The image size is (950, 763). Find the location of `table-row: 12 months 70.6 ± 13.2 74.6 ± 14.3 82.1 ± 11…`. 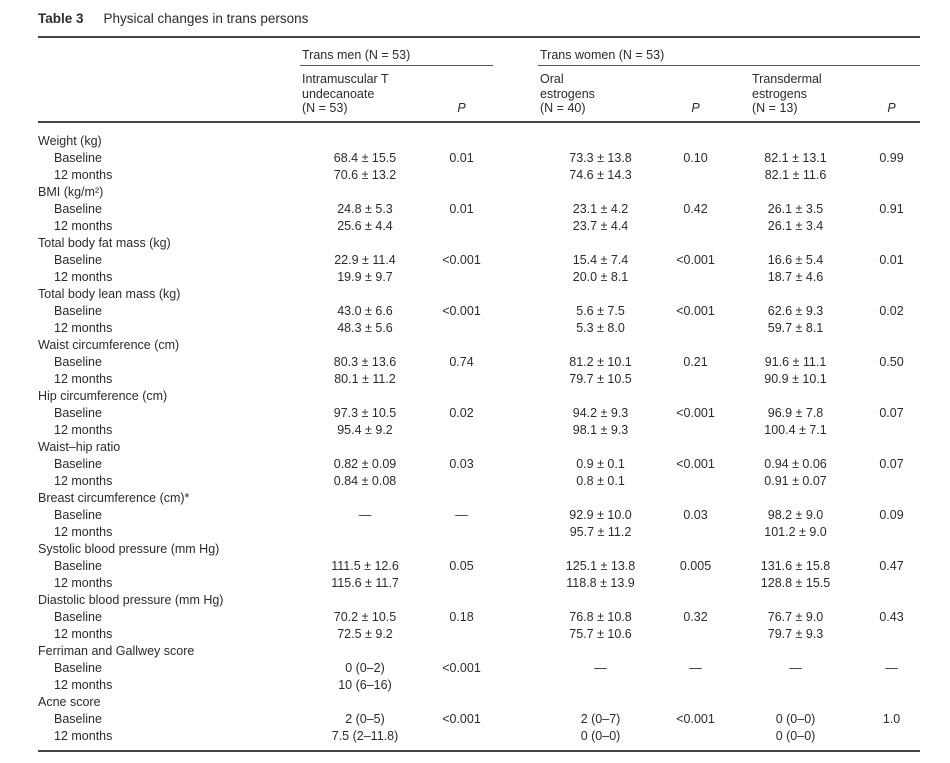

table-row: 12 months 70.6 ± 13.2 74.6 ± 14.3 82.1 ± 11… is located at coordinates (479, 175).